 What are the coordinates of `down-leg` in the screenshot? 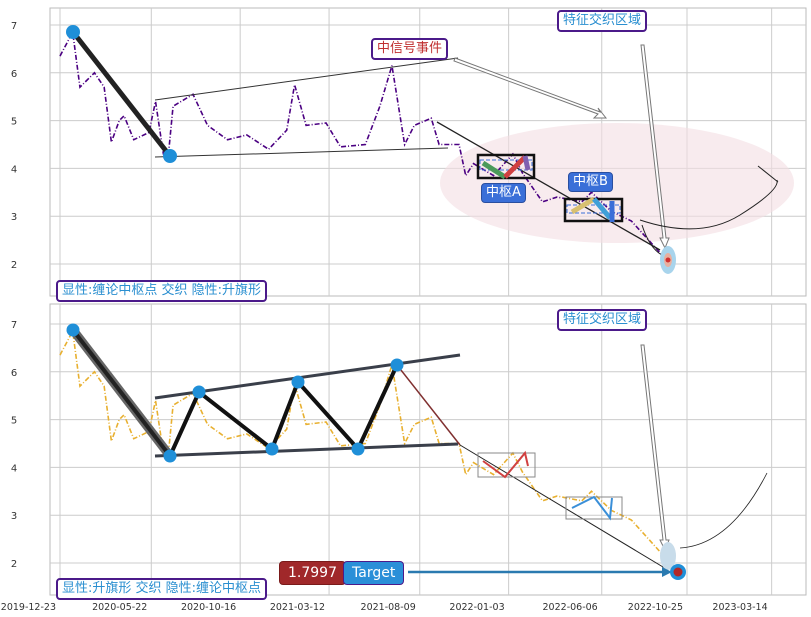 It's located at (121, 94).